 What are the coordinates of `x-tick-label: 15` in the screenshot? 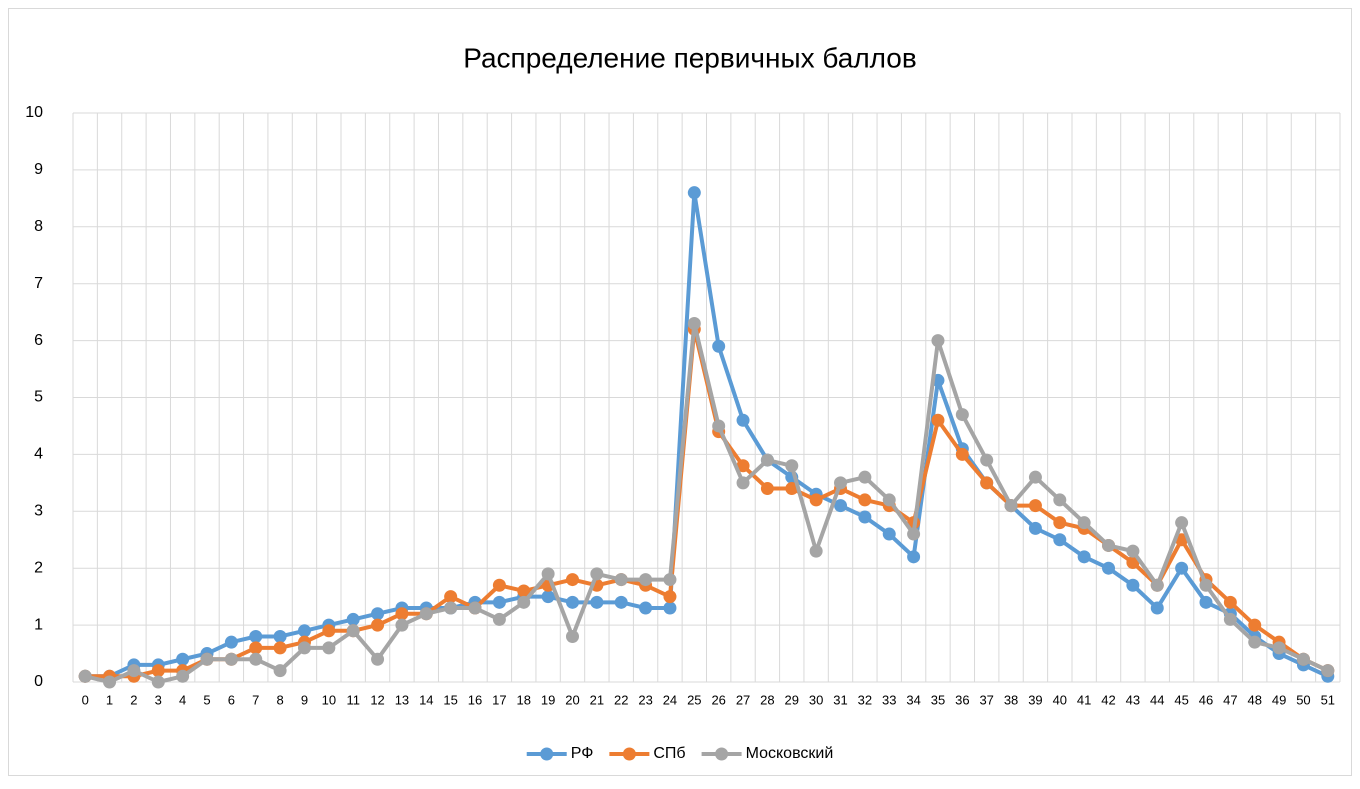 It's located at (450, 699).